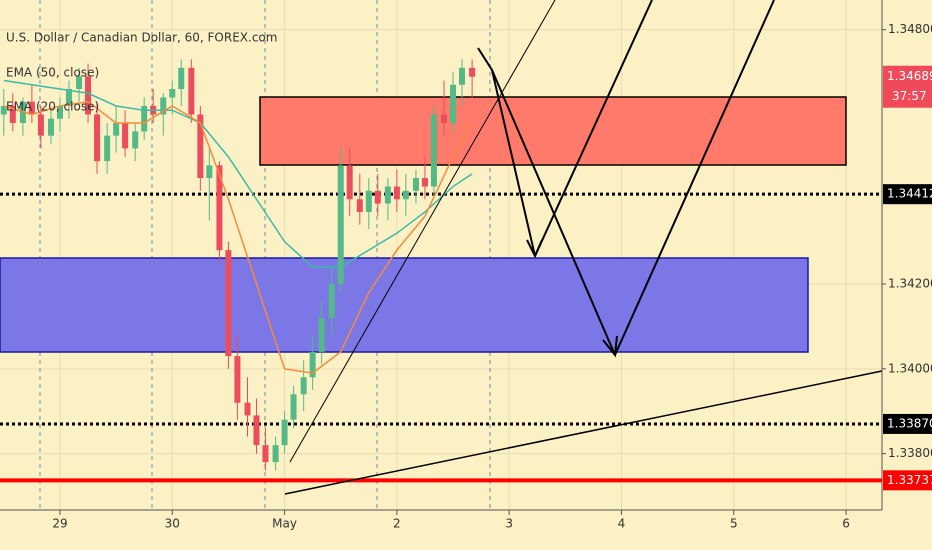  I want to click on legend-entry: EMA (50, close), so click(52, 73).